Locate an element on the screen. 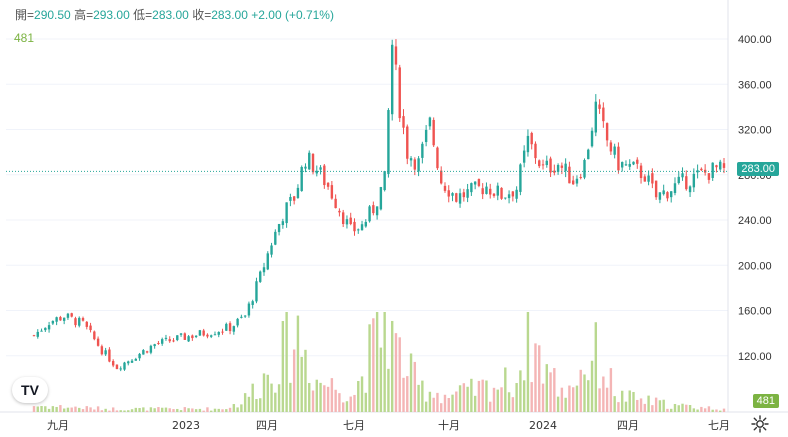  high-label: 高= is located at coordinates (84, 15).